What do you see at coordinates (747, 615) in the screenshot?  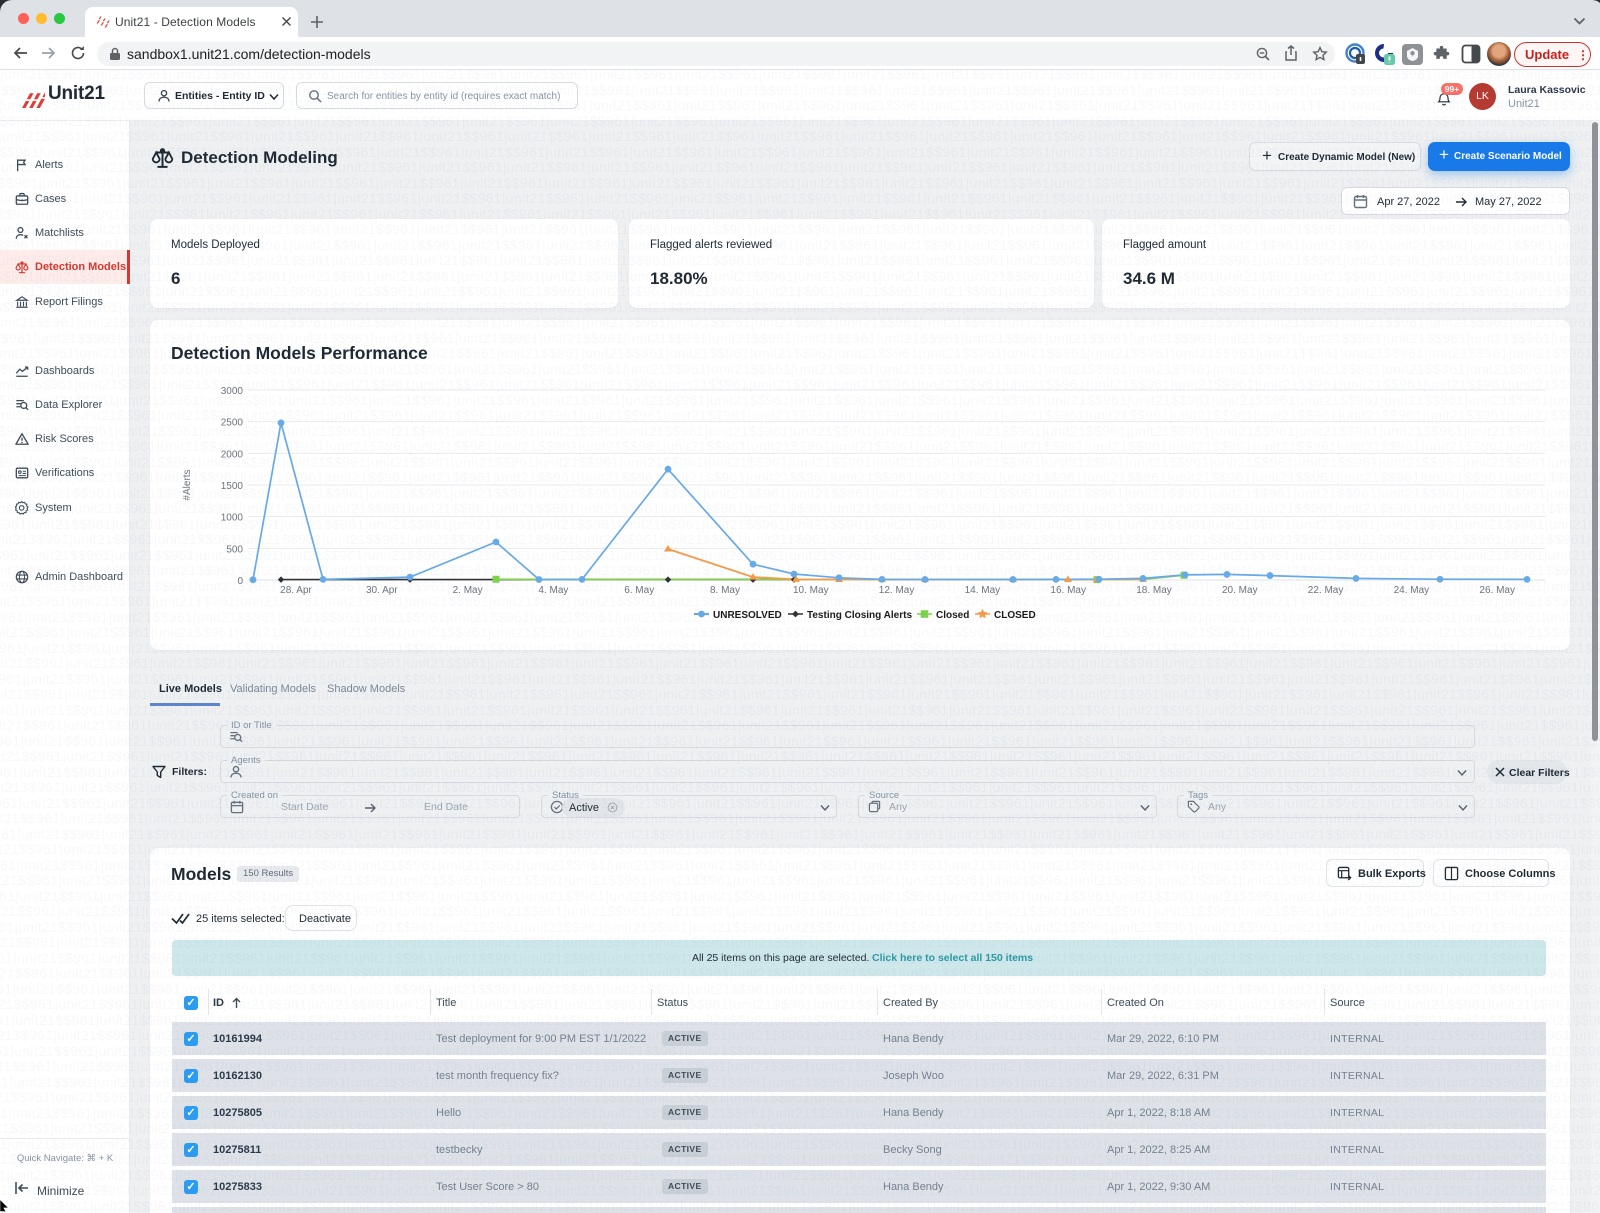 I see `svg-text: UNRESOLVED` at bounding box center [747, 615].